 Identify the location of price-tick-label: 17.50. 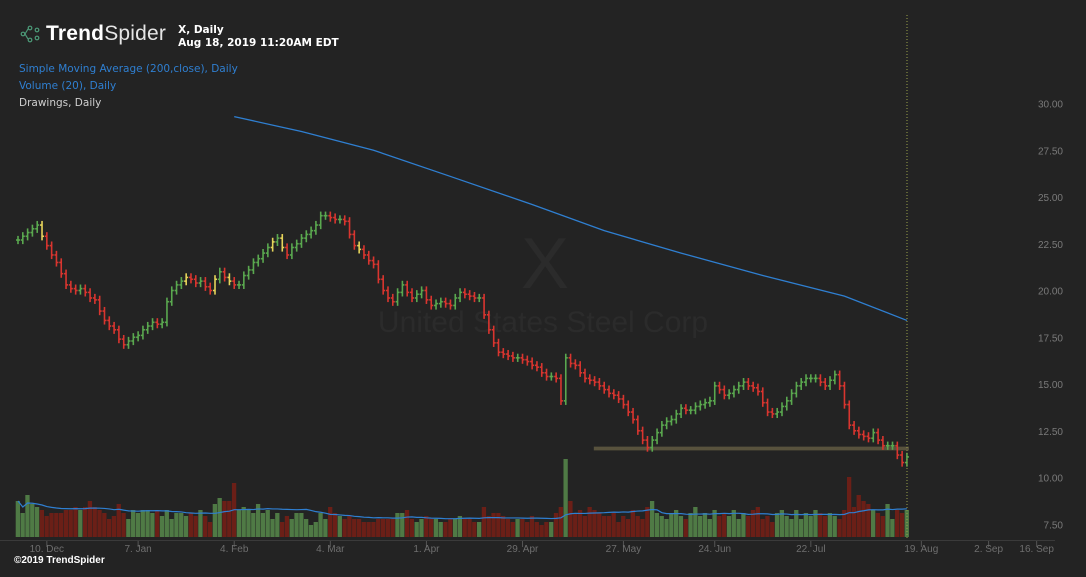
(1050, 338).